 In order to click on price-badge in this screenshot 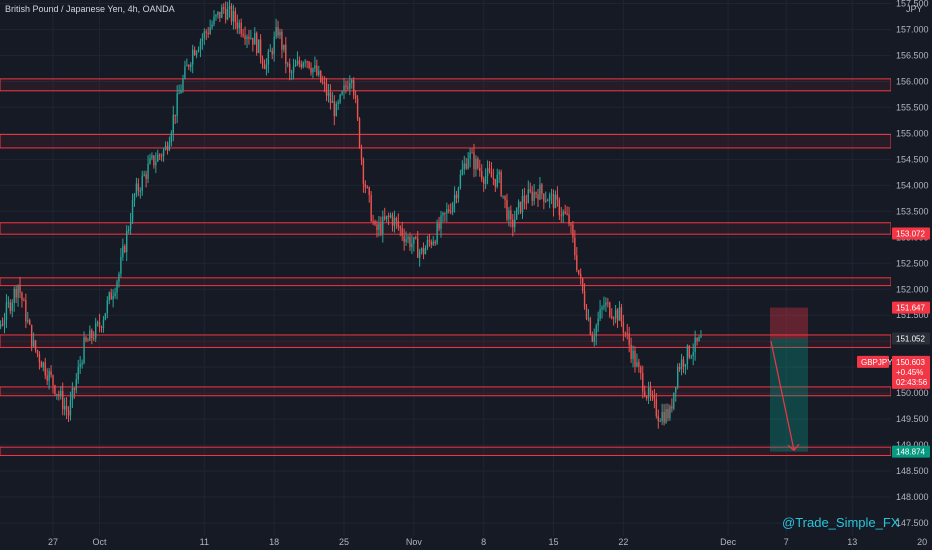, I will do `click(911, 338)`.